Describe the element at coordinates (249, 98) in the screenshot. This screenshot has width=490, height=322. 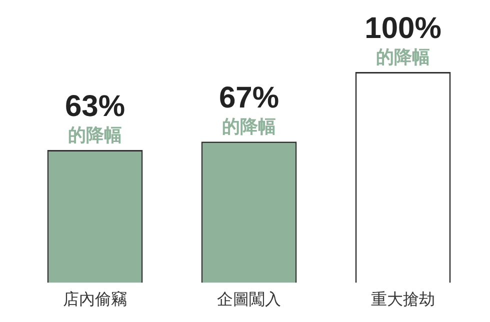
I see `data-label: 67%` at that location.